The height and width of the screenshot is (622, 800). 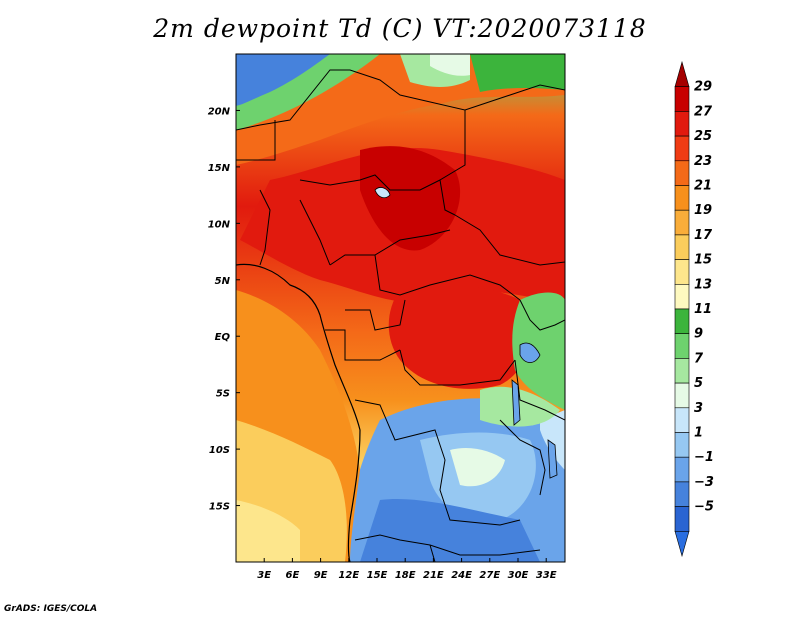 I want to click on colorbar-label: 1, so click(x=698, y=433).